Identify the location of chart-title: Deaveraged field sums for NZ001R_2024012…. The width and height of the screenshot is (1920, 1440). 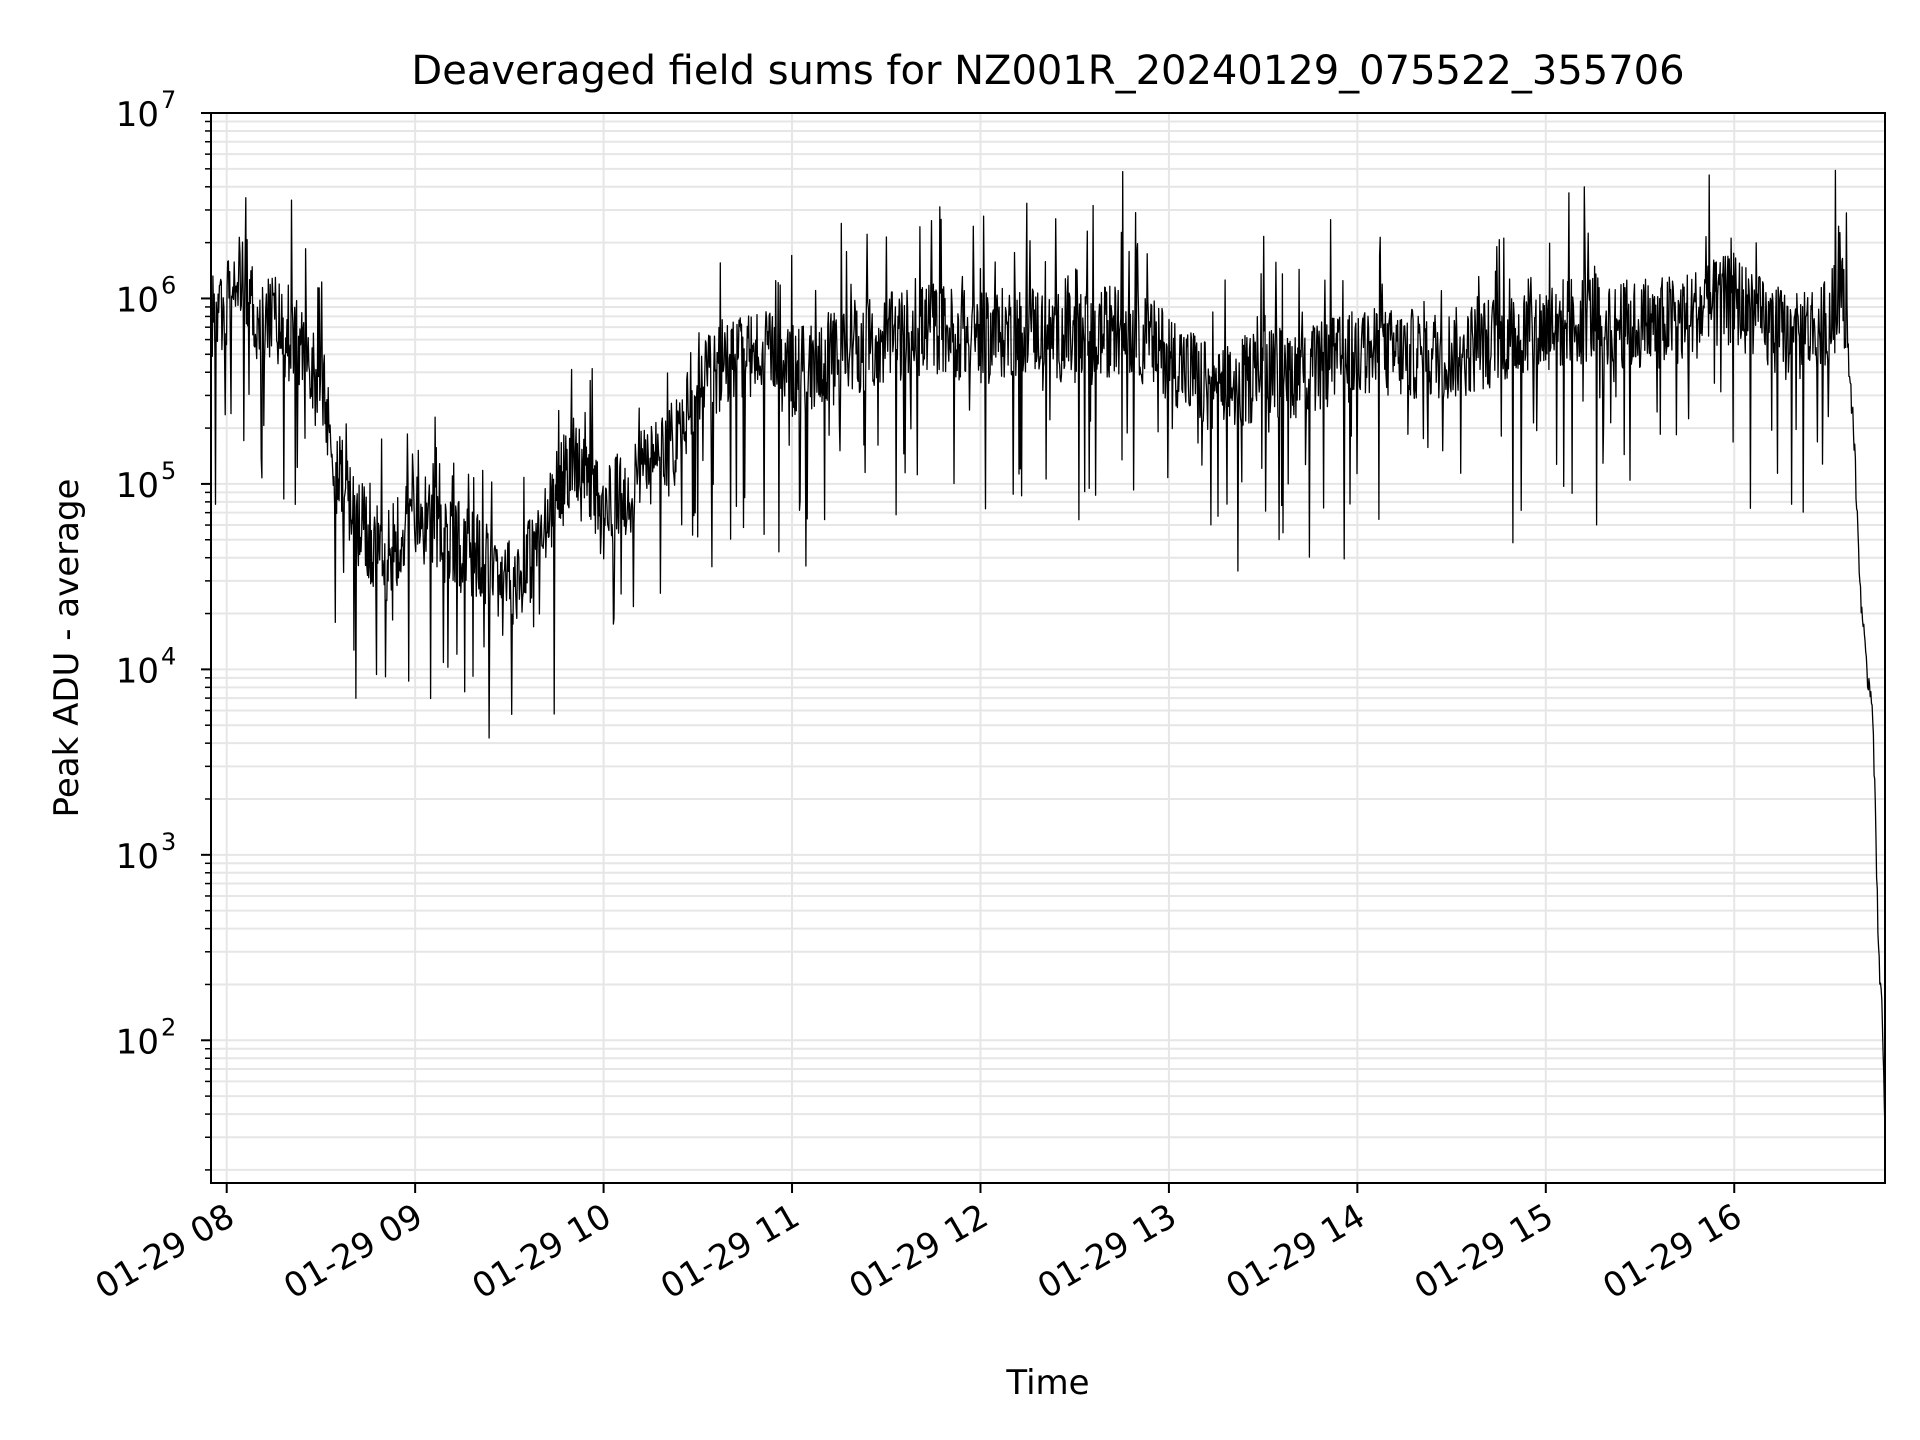
(1047, 71).